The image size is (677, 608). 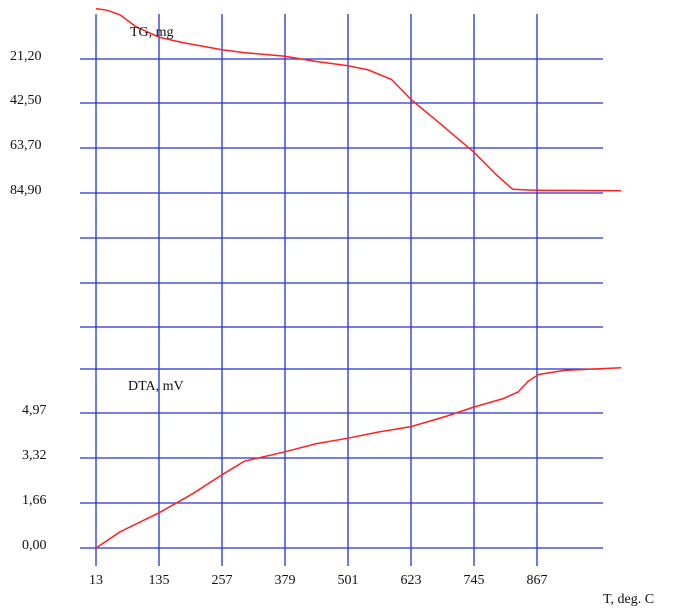 What do you see at coordinates (628, 599) in the screenshot?
I see `x-axis-title: T, deg. C` at bounding box center [628, 599].